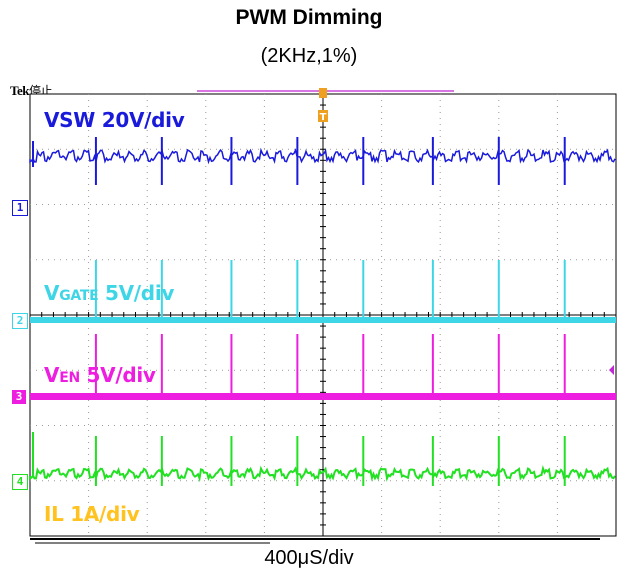 The width and height of the screenshot is (618, 576). What do you see at coordinates (52, 293) in the screenshot?
I see `ch2-label-main: V` at bounding box center [52, 293].